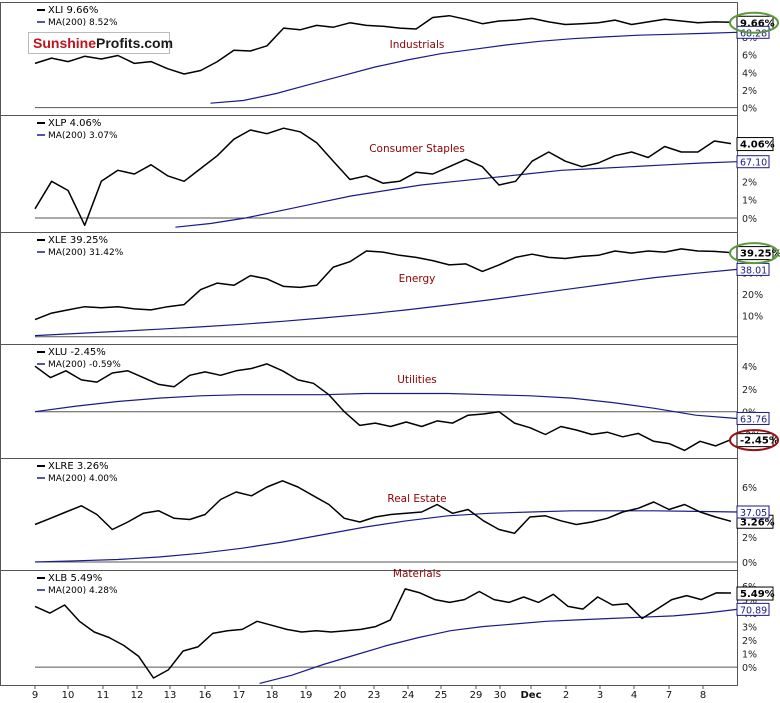 The image size is (780, 703). Describe the element at coordinates (103, 695) in the screenshot. I see `x-tick-label: 11` at that location.